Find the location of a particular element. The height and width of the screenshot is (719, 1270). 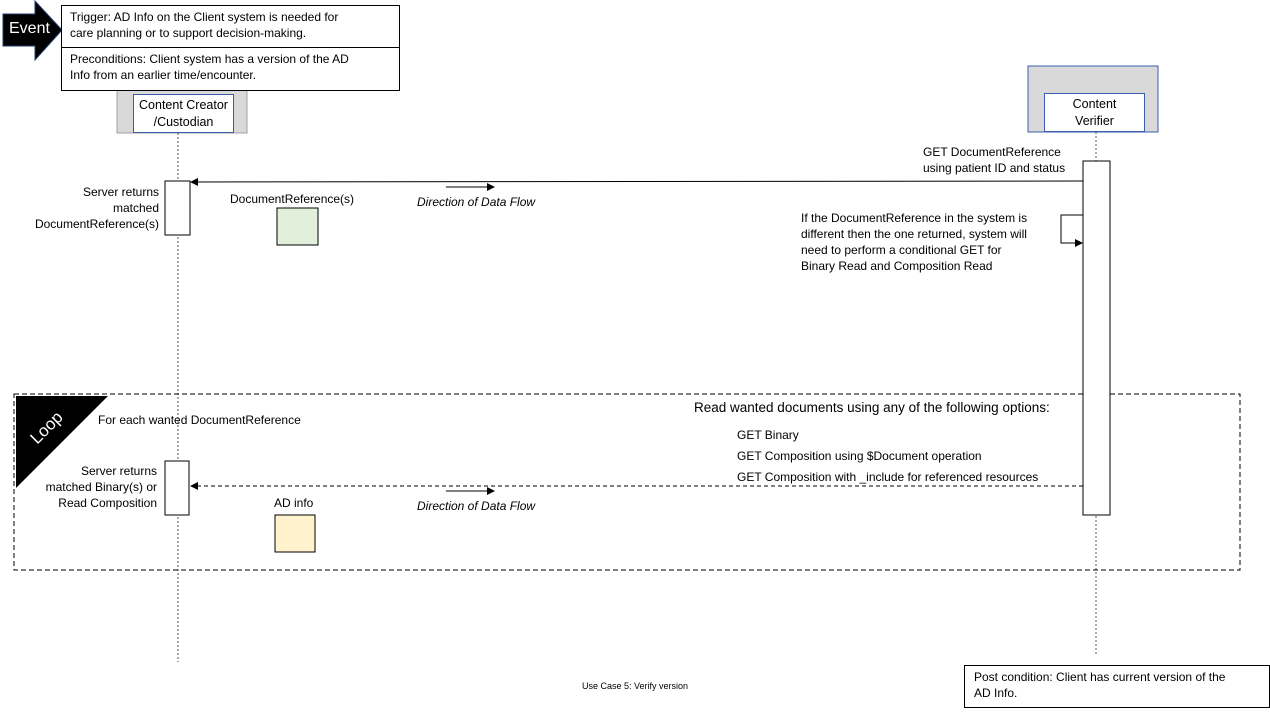

participant-content-creator: Content Creator /Custodian is located at coordinates (183, 113).